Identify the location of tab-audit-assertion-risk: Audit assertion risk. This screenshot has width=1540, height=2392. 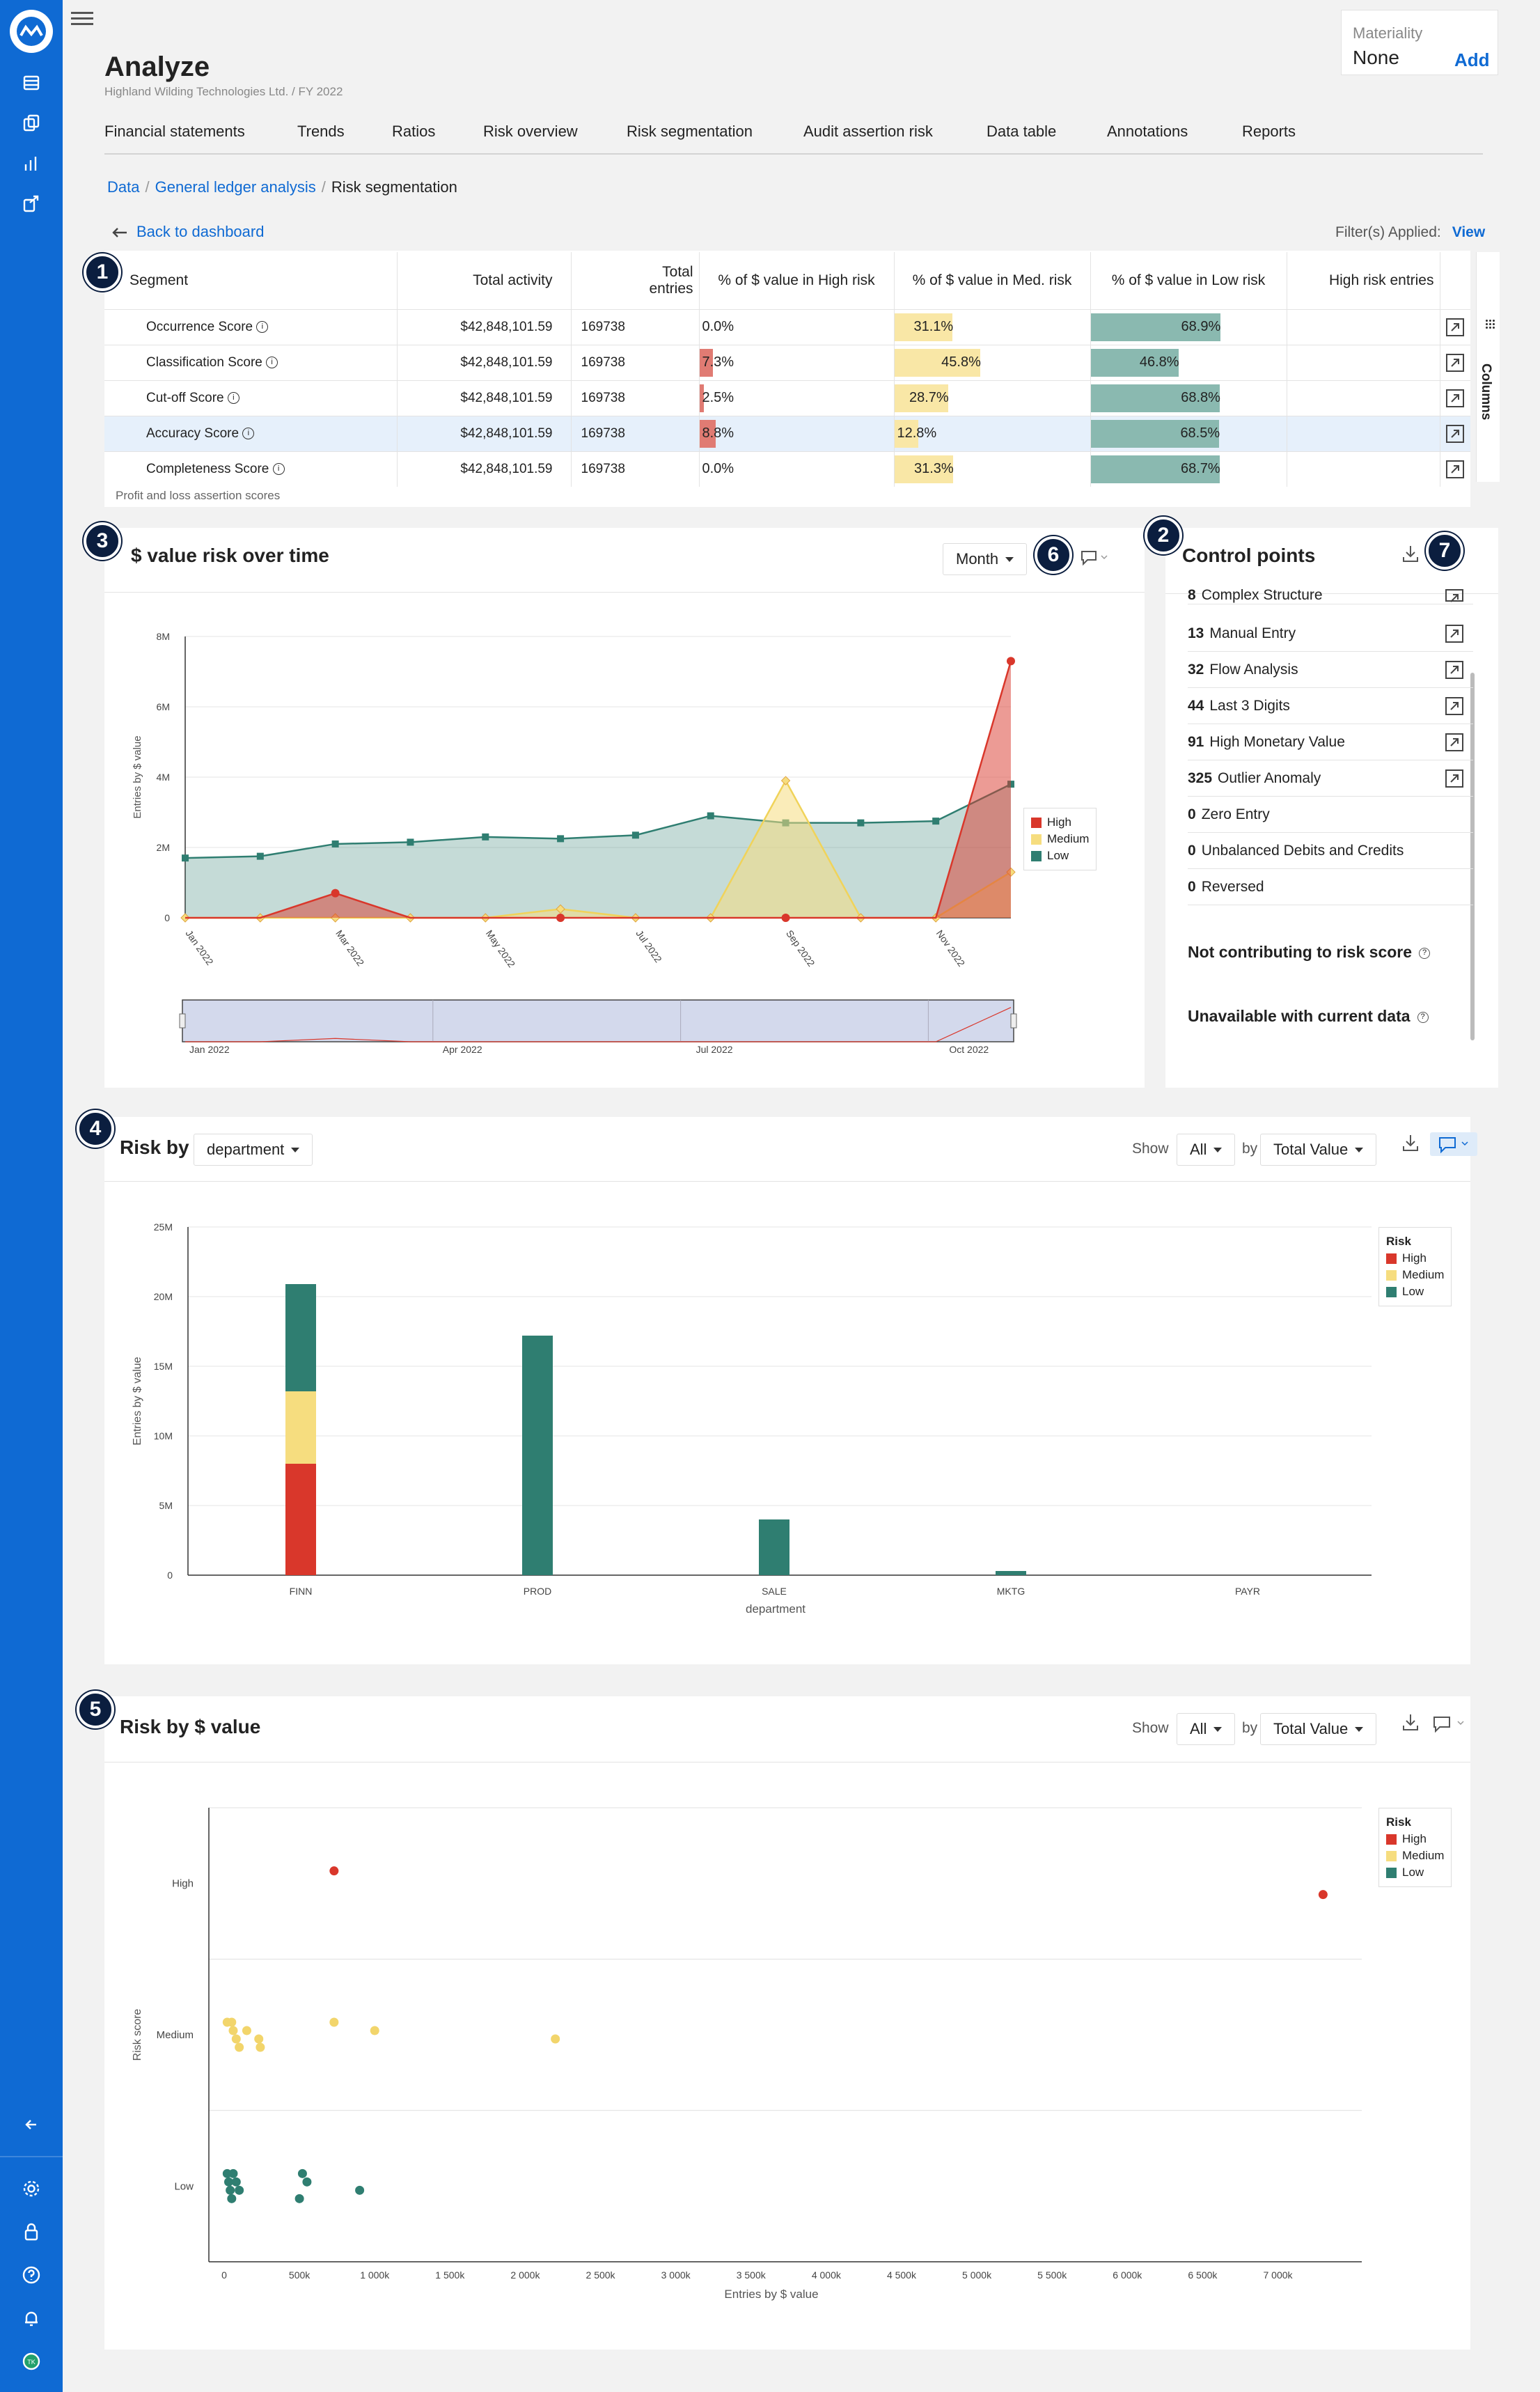
(868, 131).